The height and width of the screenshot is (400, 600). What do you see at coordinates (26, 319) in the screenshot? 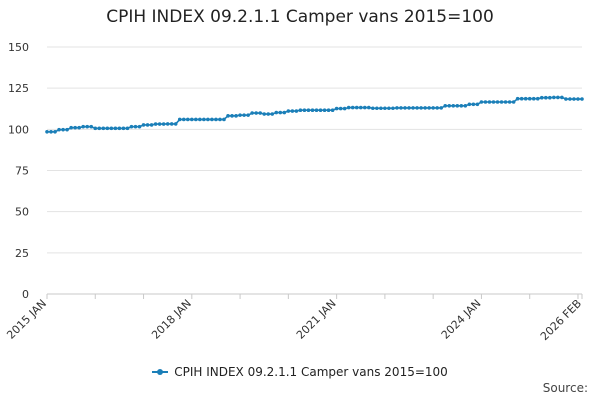
I see `x-tick-label: 2015 JAN` at bounding box center [26, 319].